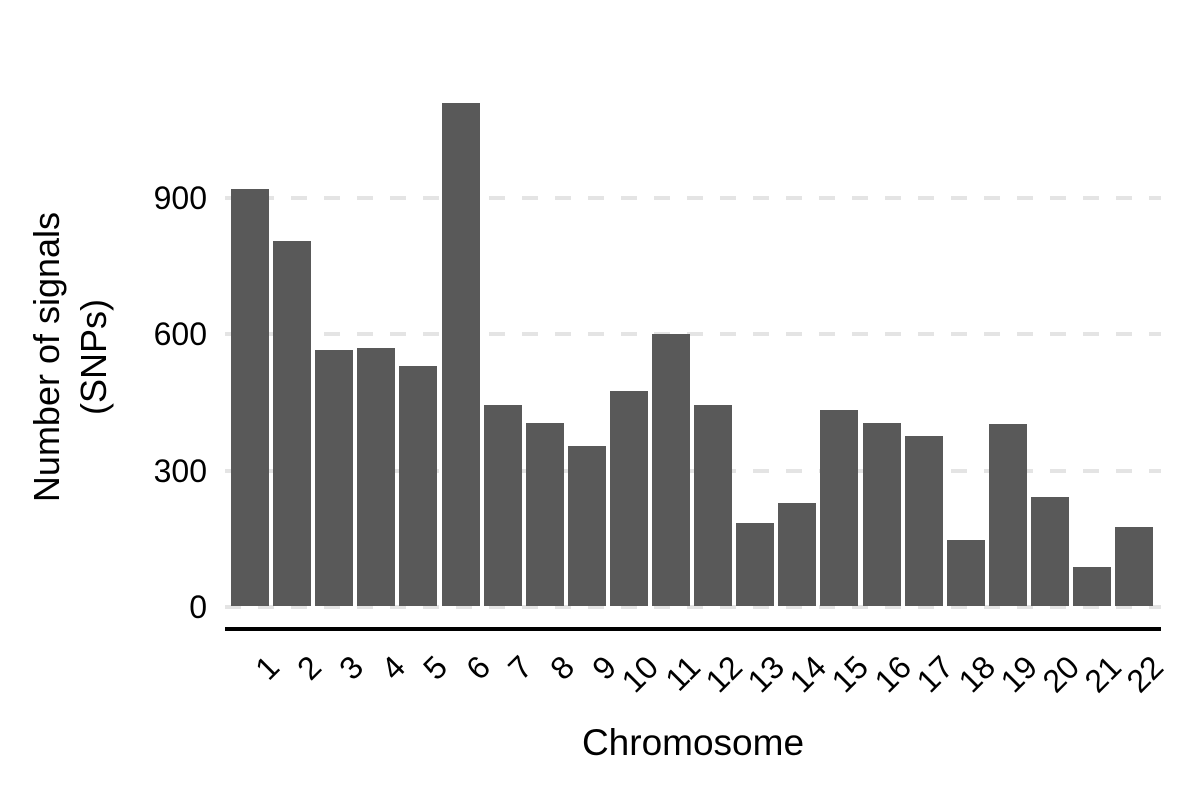 The width and height of the screenshot is (1200, 800). What do you see at coordinates (180, 198) in the screenshot?
I see `y-tick-label-900: 900` at bounding box center [180, 198].